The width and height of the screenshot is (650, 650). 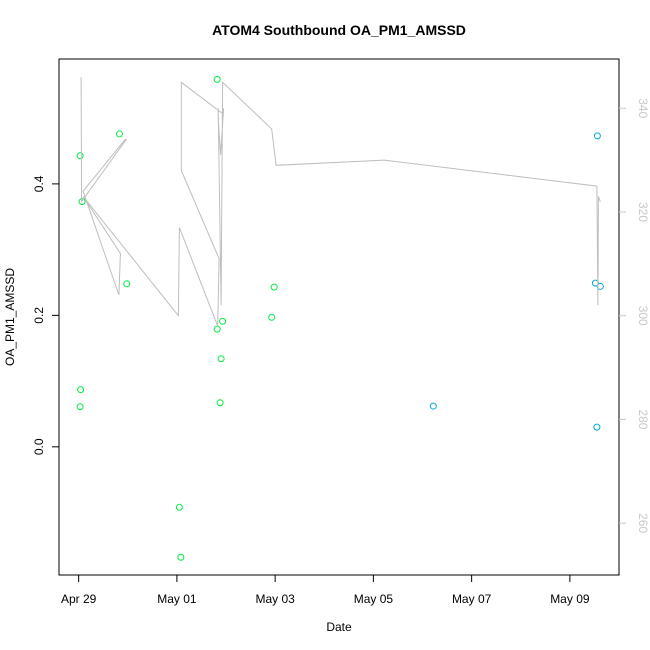 What do you see at coordinates (472, 599) in the screenshot?
I see `x-tick-label-4: May 07` at bounding box center [472, 599].